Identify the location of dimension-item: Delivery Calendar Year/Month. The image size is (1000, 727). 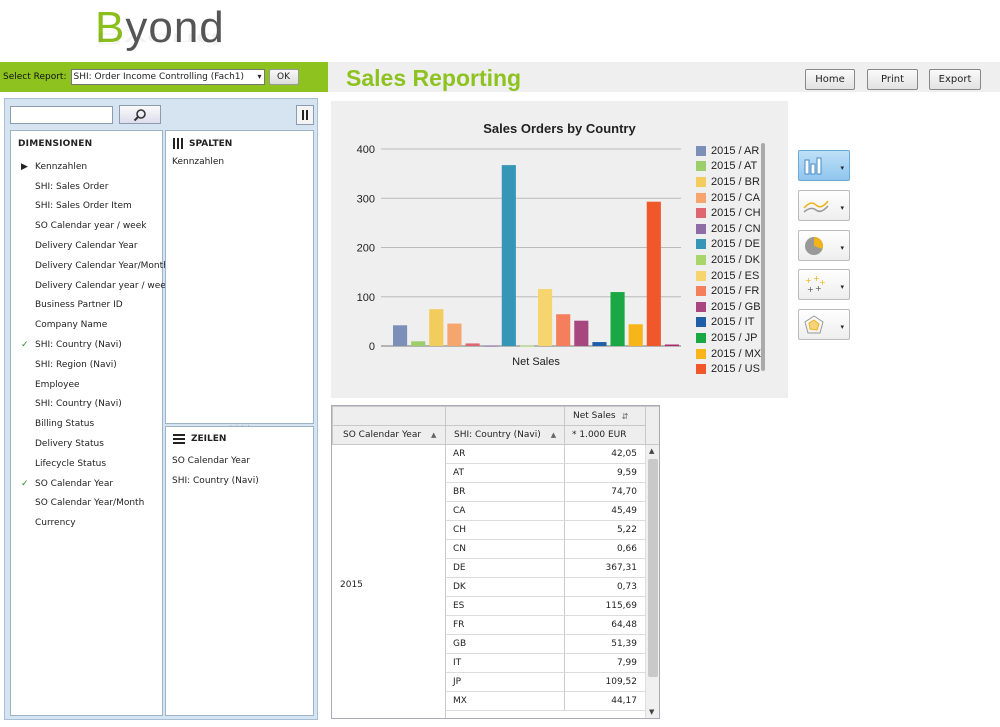
(102, 265).